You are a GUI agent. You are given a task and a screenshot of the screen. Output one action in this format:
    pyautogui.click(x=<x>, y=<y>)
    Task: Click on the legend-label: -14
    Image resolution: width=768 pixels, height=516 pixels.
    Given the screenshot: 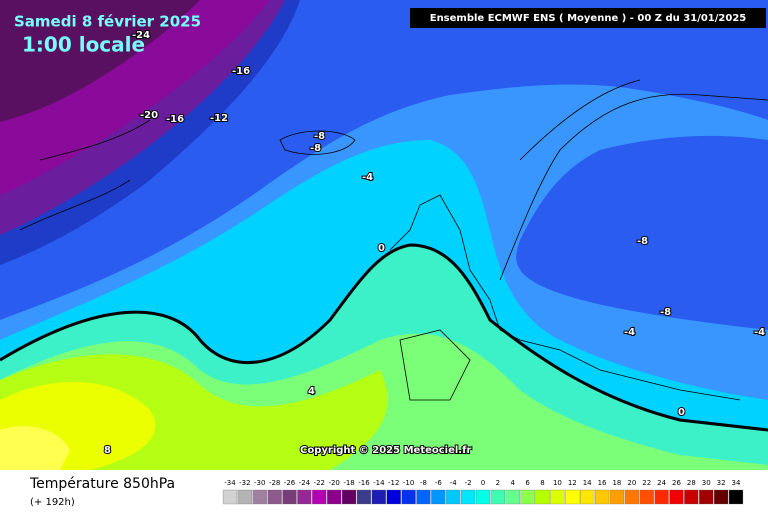 What is the action you would take?
    pyautogui.click(x=379, y=483)
    